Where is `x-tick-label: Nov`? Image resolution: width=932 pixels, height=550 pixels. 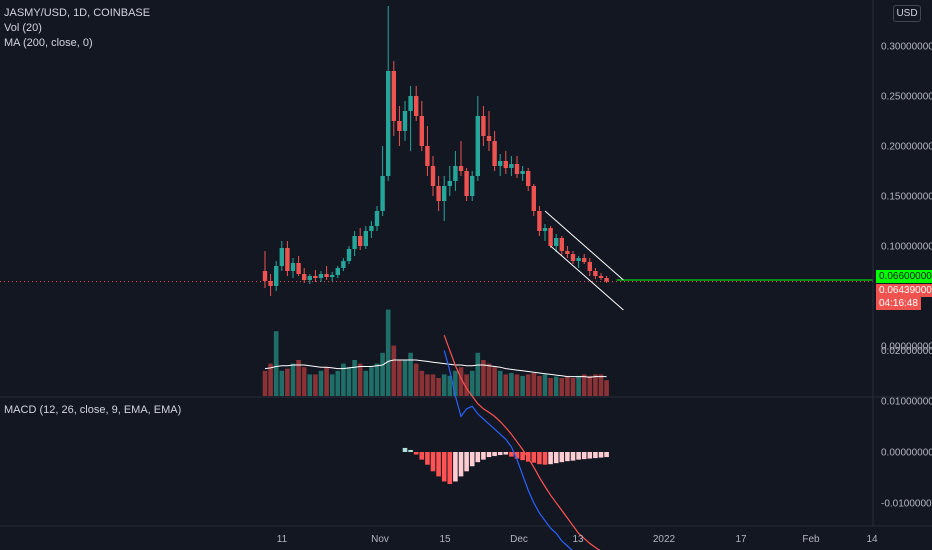
x-tick-label: Nov is located at coordinates (380, 539).